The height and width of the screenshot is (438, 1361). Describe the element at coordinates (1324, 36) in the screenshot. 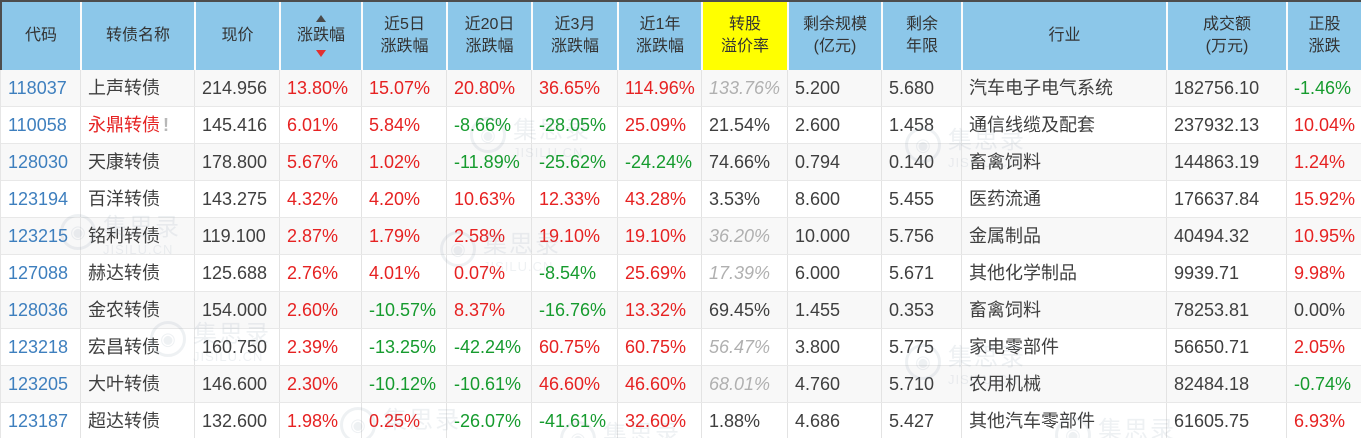

I see `column-header-stock: 正股 涨跌` at that location.